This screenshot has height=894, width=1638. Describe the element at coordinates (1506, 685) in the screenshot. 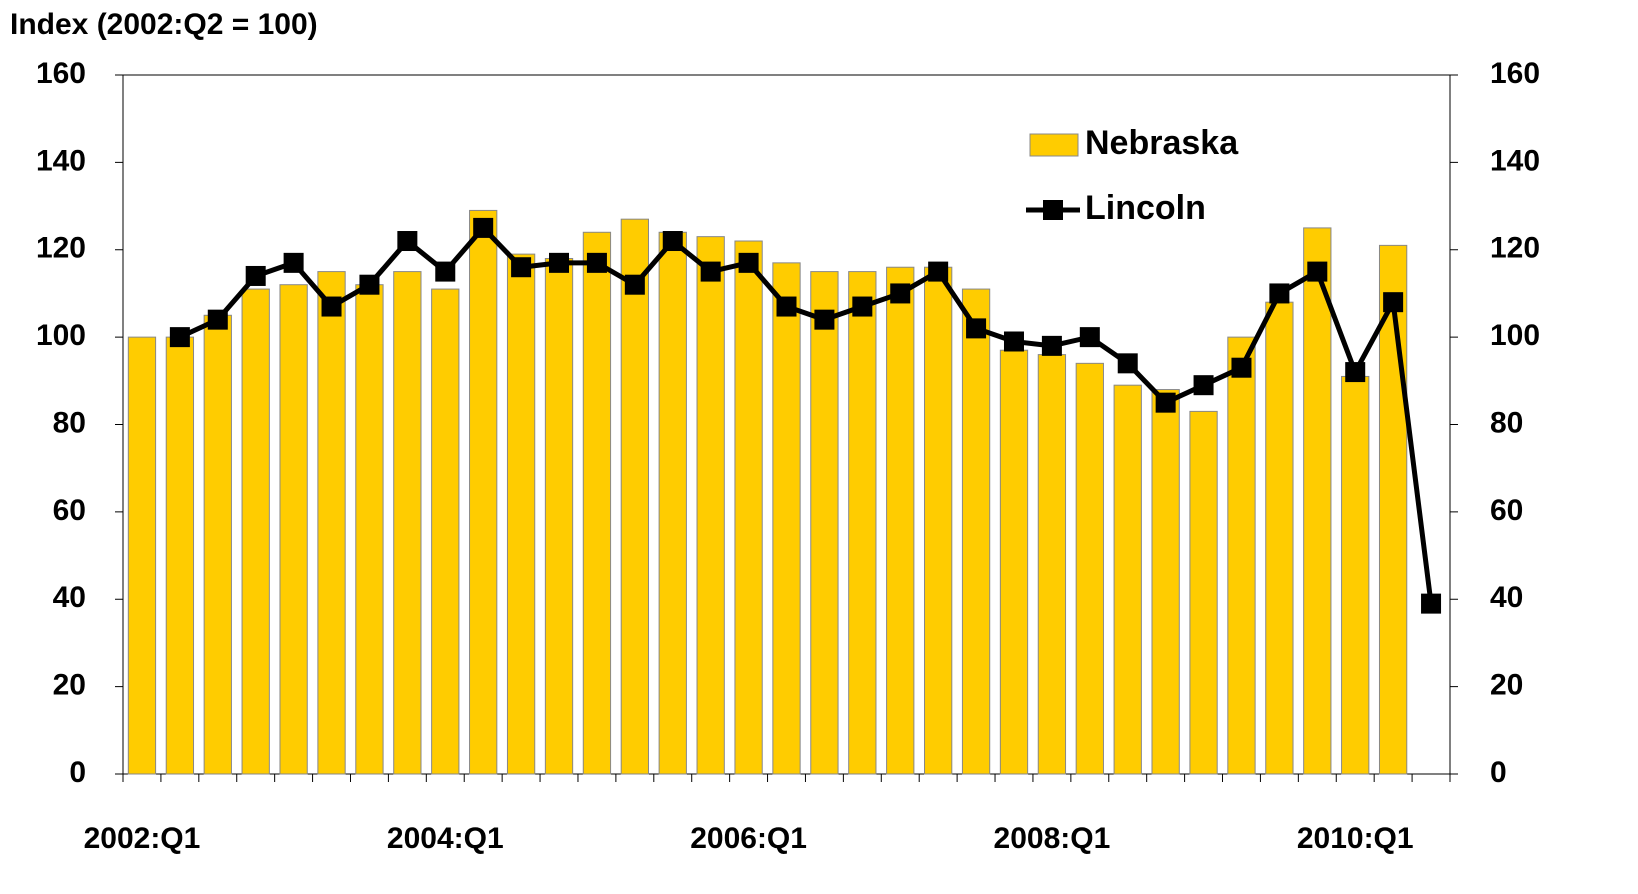

I see `y2-tick-label: 20` at that location.